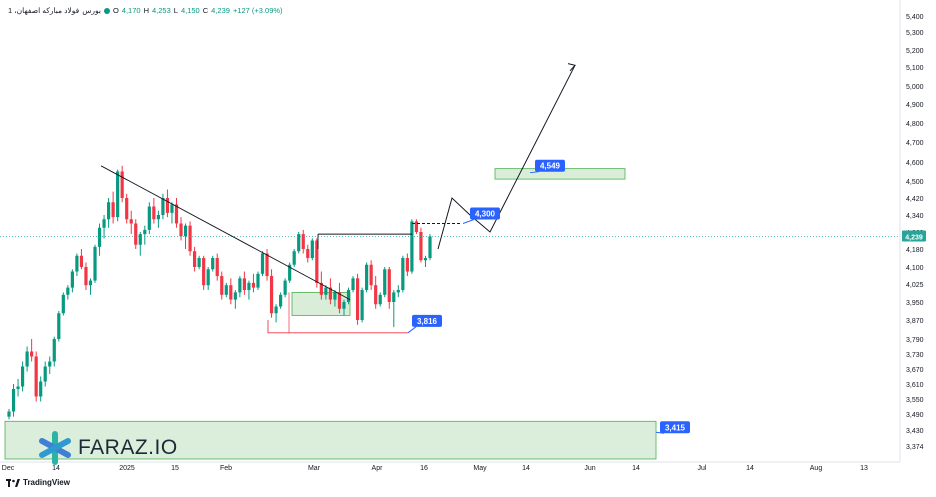 This screenshot has width=936, height=497. What do you see at coordinates (257, 10) in the screenshot?
I see `change-value: +127 (+3.09%)` at bounding box center [257, 10].